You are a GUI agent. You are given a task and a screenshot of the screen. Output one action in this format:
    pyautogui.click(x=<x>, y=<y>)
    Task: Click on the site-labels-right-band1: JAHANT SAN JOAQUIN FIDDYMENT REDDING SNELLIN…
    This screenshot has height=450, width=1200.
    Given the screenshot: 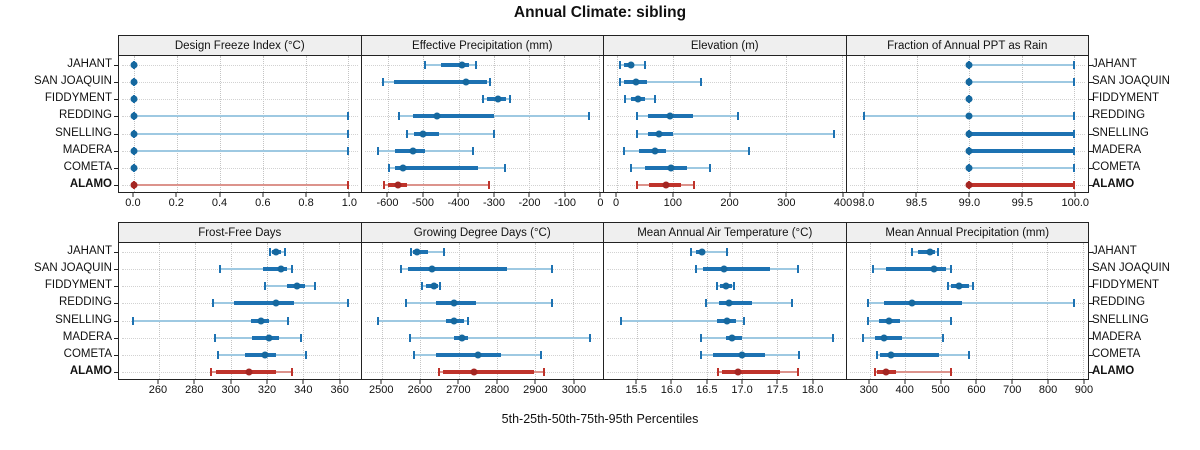 What is the action you would take?
    pyautogui.click(x=1144, y=311)
    